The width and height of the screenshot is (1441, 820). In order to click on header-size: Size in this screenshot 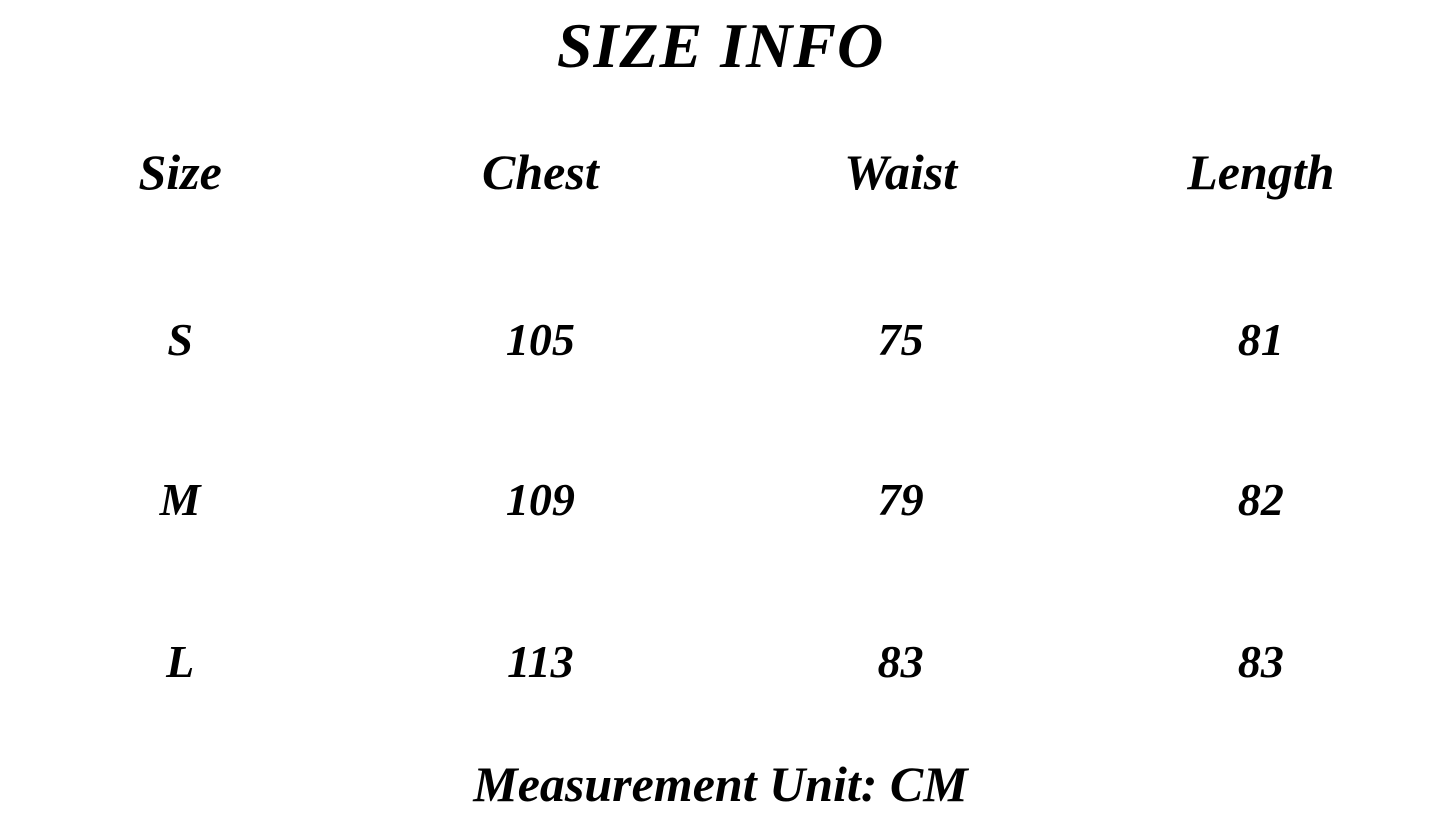, I will do `click(180, 172)`.